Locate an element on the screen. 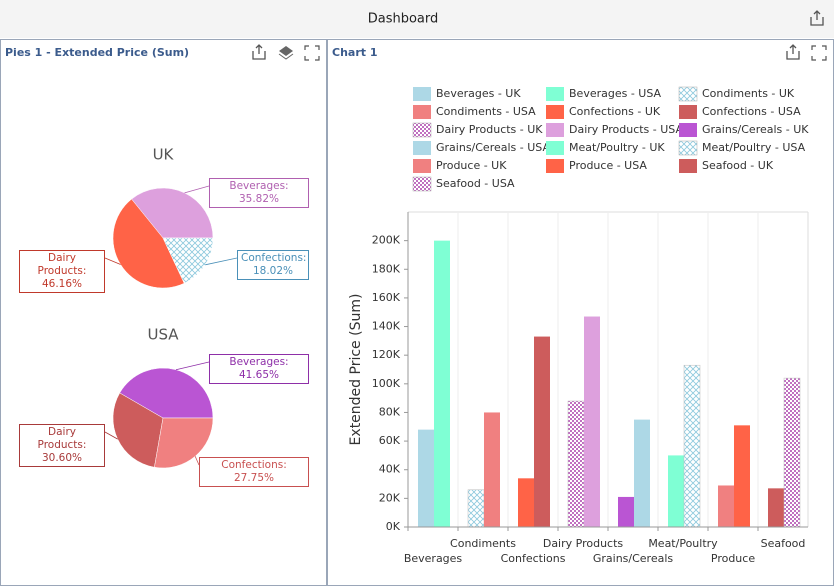 This screenshot has width=834, height=586. layers-icon is located at coordinates (286, 53).